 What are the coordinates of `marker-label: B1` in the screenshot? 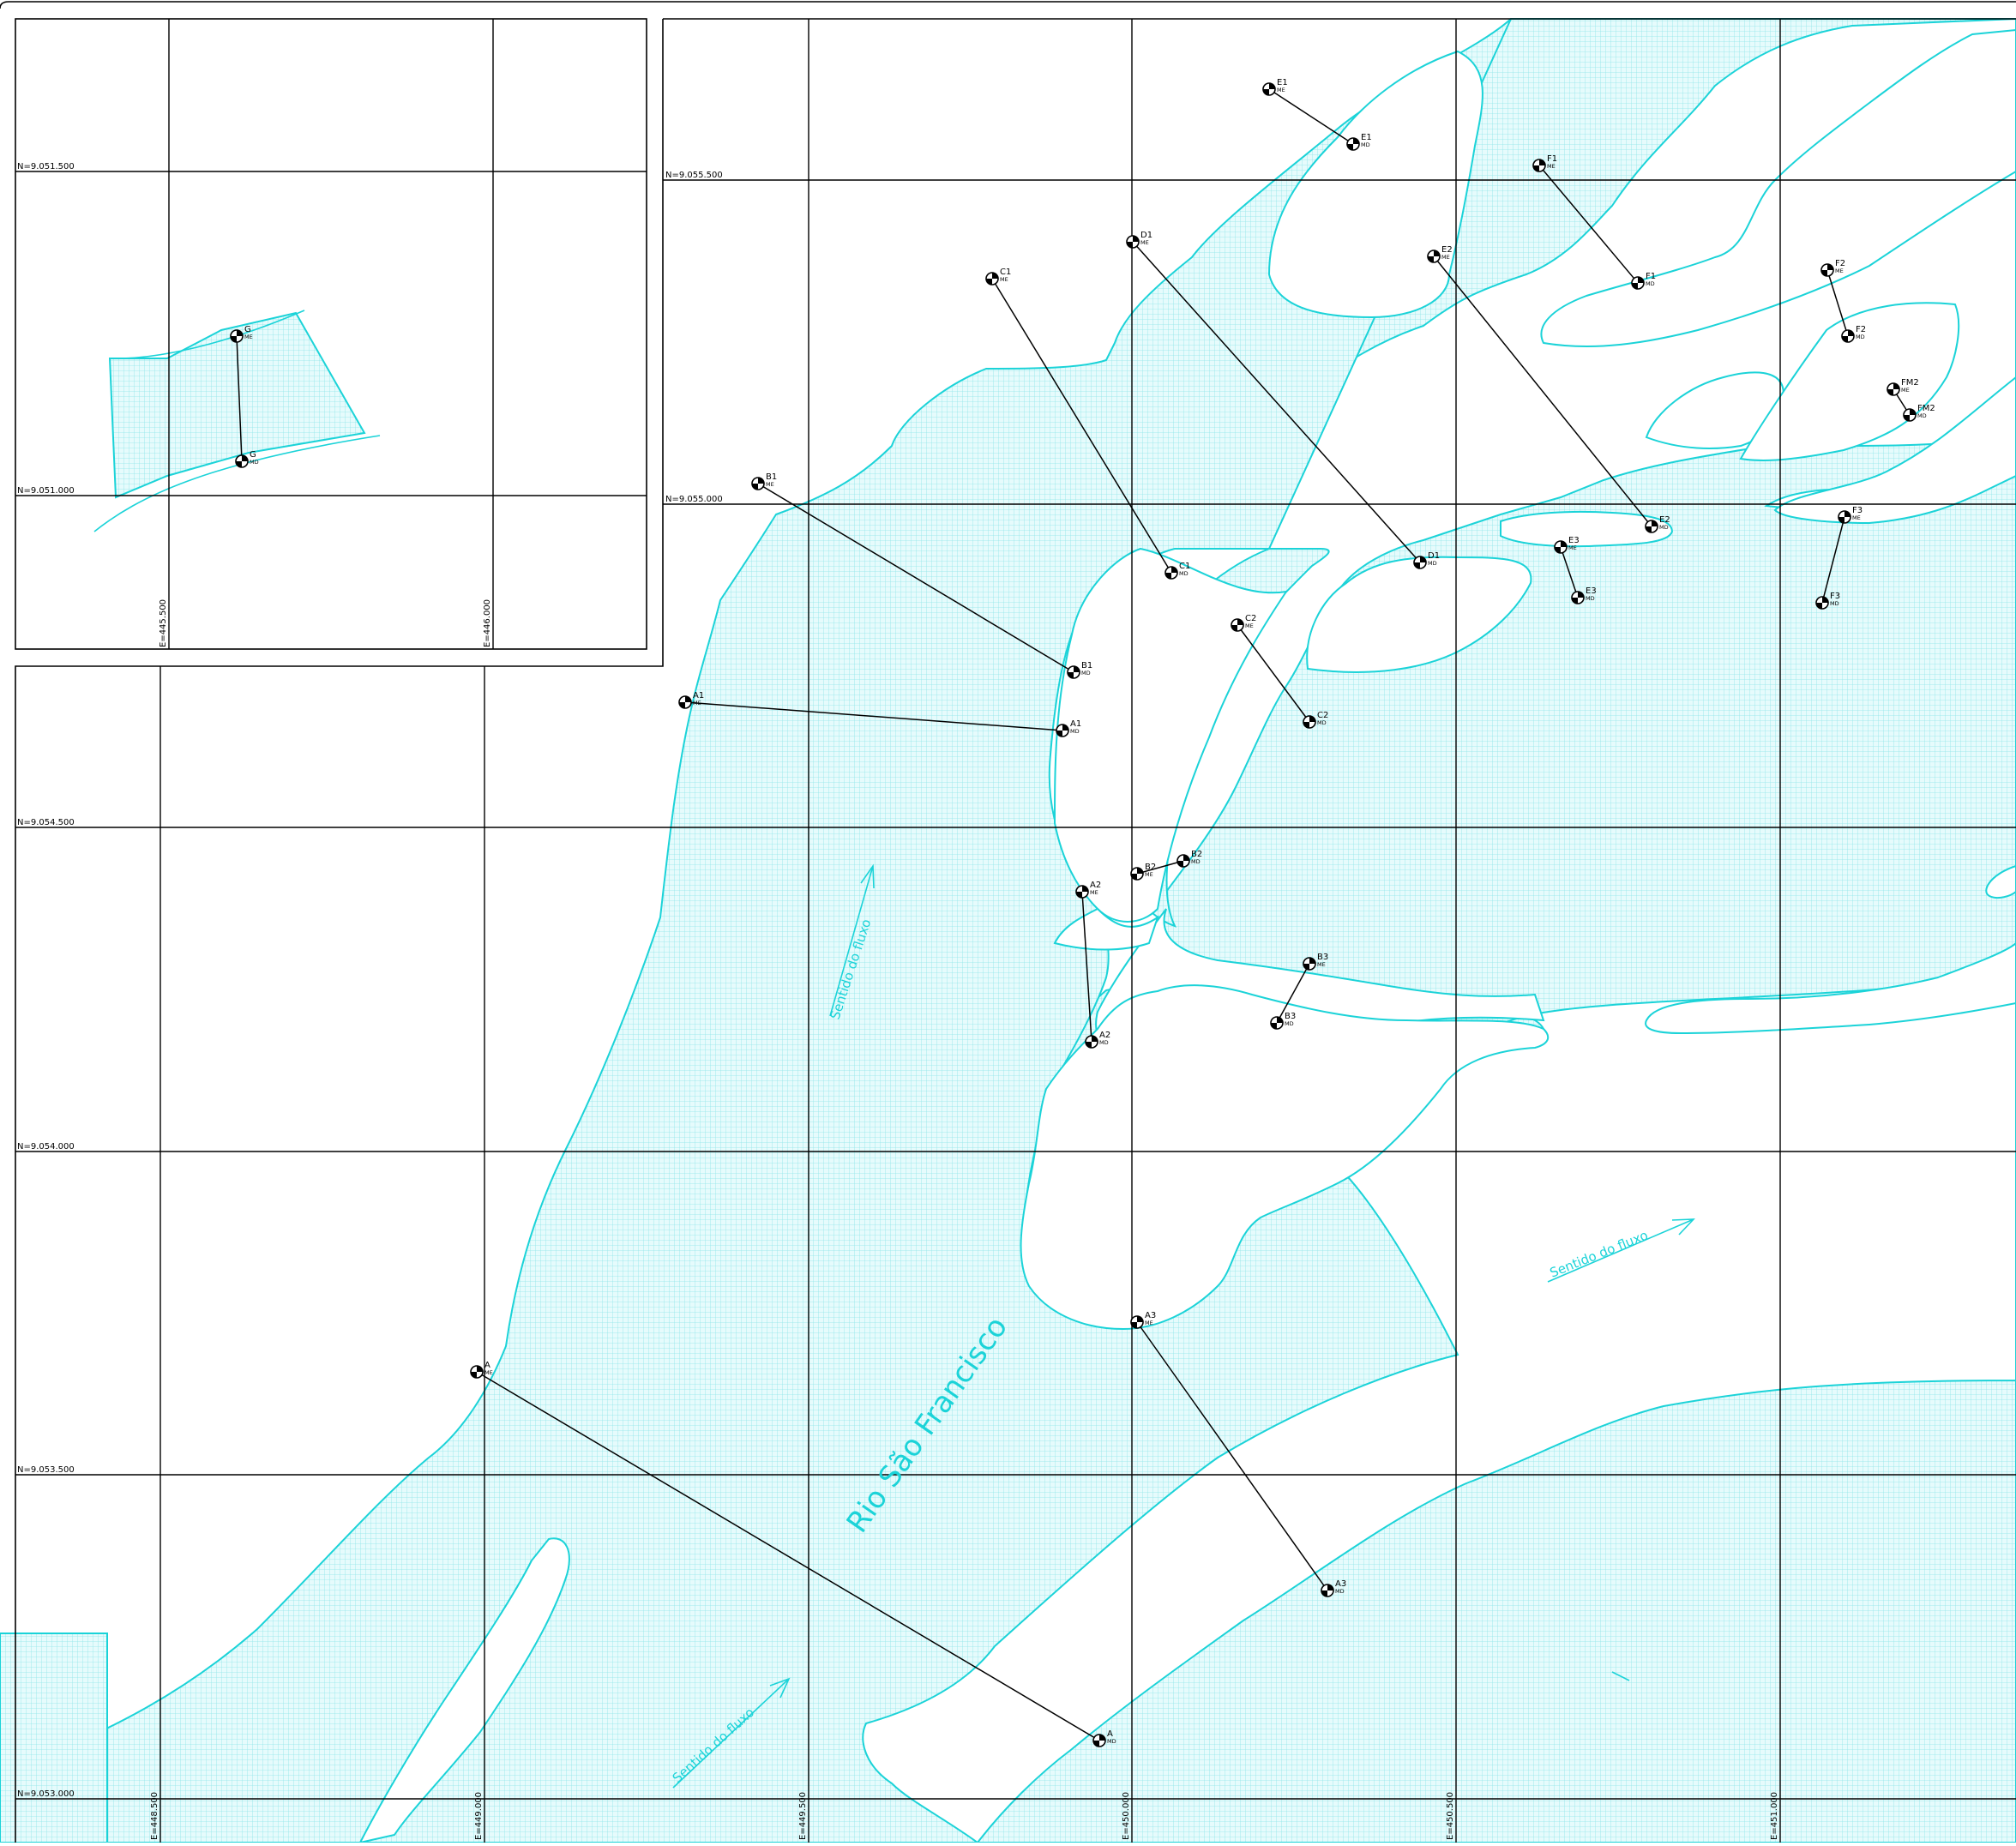 It's located at (771, 477).